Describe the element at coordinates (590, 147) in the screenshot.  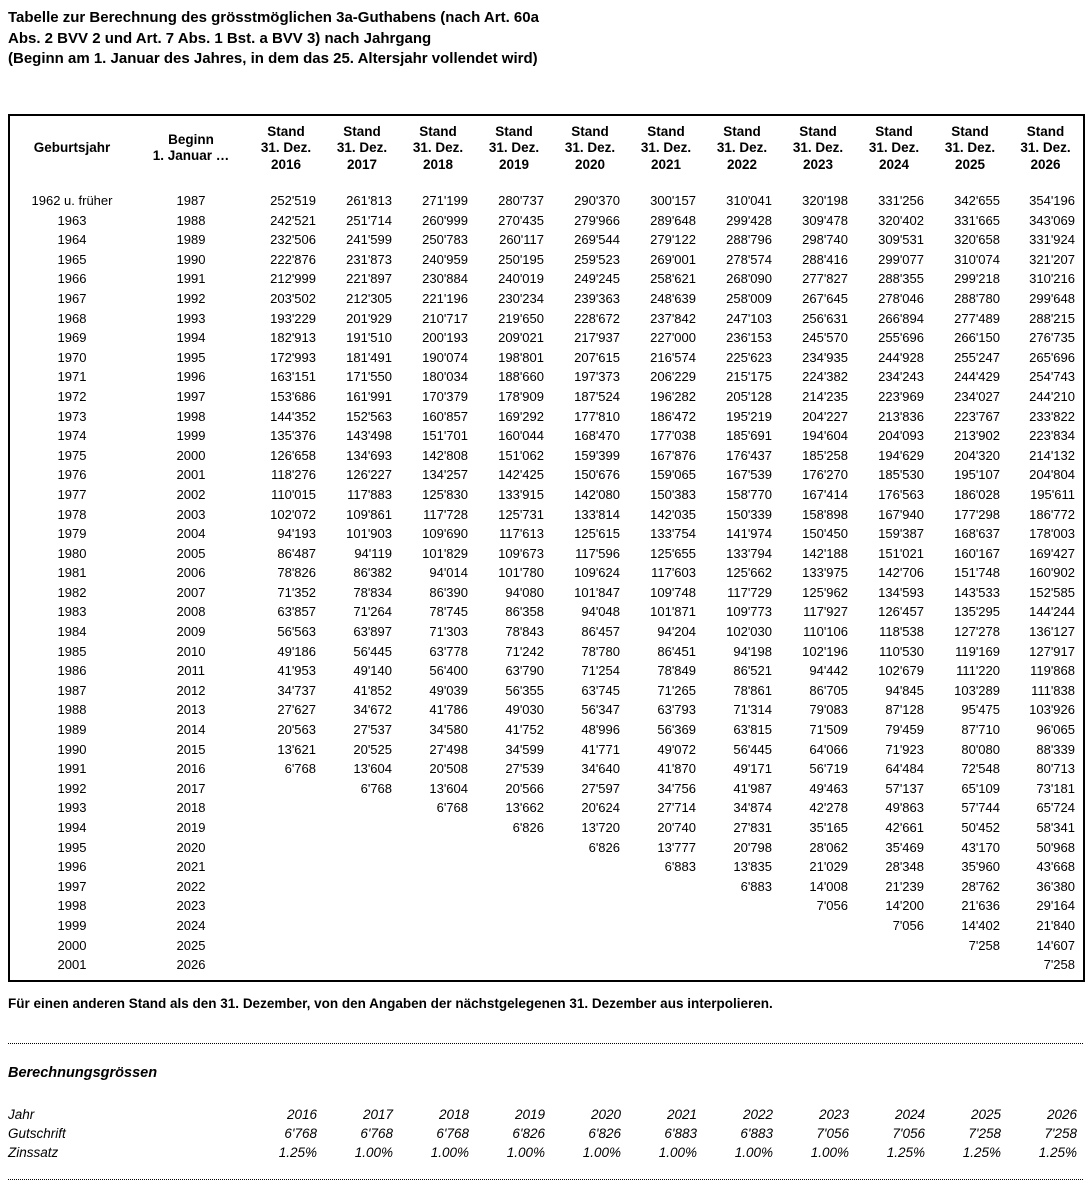
I see `column-header-stand-2020: Stand 31. Dez. 2020` at that location.